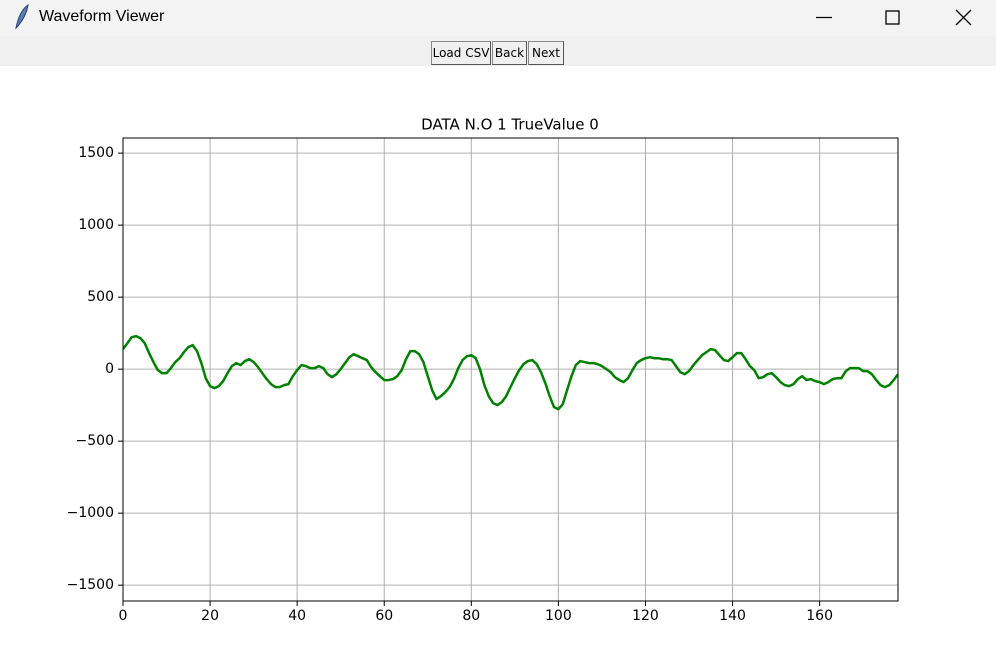  What do you see at coordinates (96, 153) in the screenshot?
I see `y-tick-label: 1500` at bounding box center [96, 153].